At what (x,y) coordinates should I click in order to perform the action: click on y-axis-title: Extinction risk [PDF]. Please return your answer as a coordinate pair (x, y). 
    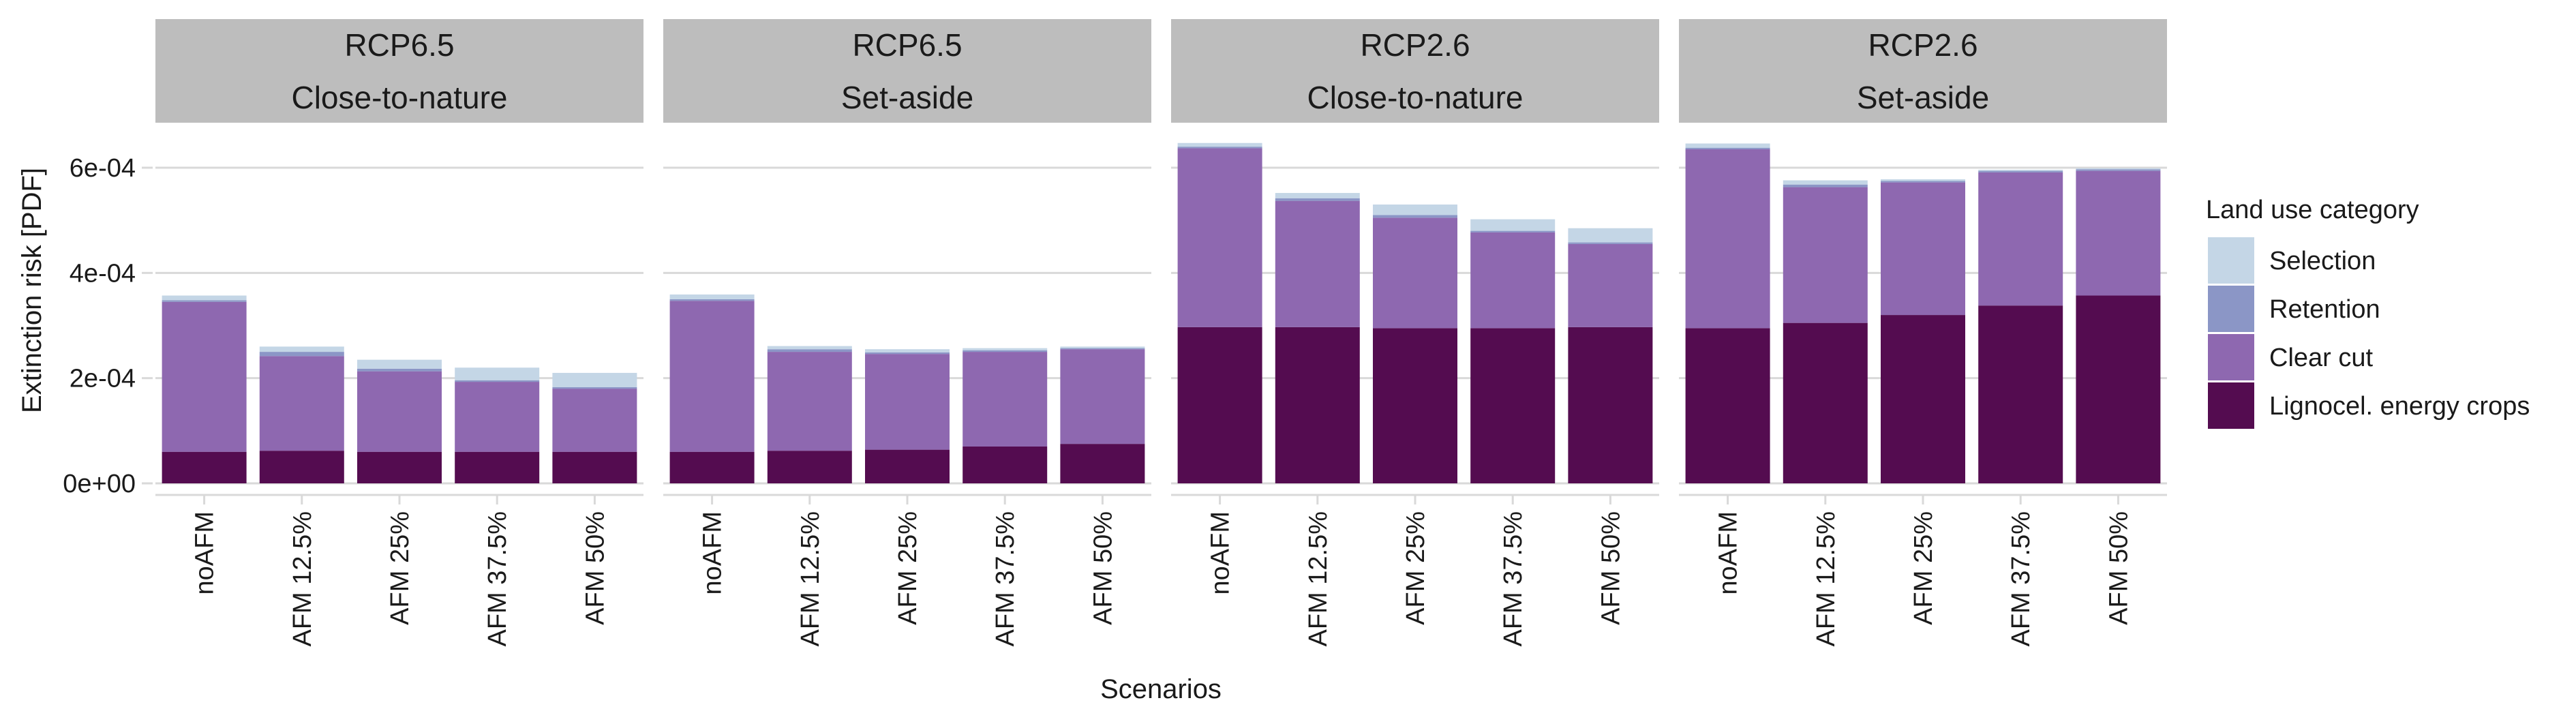
    Looking at the image, I should click on (32, 290).